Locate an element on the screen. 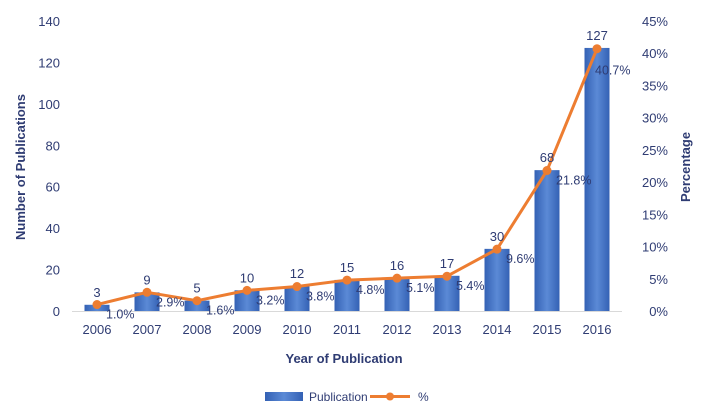 The height and width of the screenshot is (417, 704). bar-value-label: 9 is located at coordinates (146, 279).